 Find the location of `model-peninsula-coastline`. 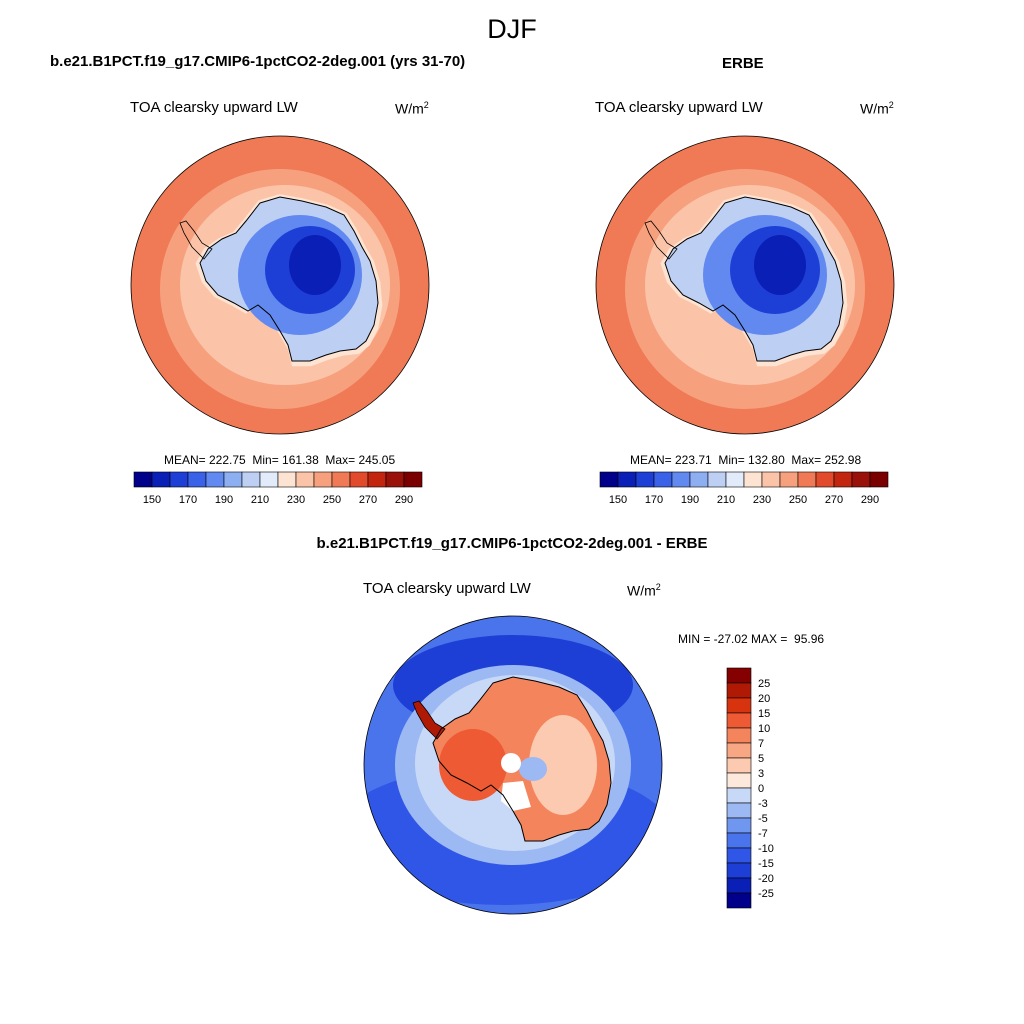

model-peninsula-coastline is located at coordinates (196, 240).